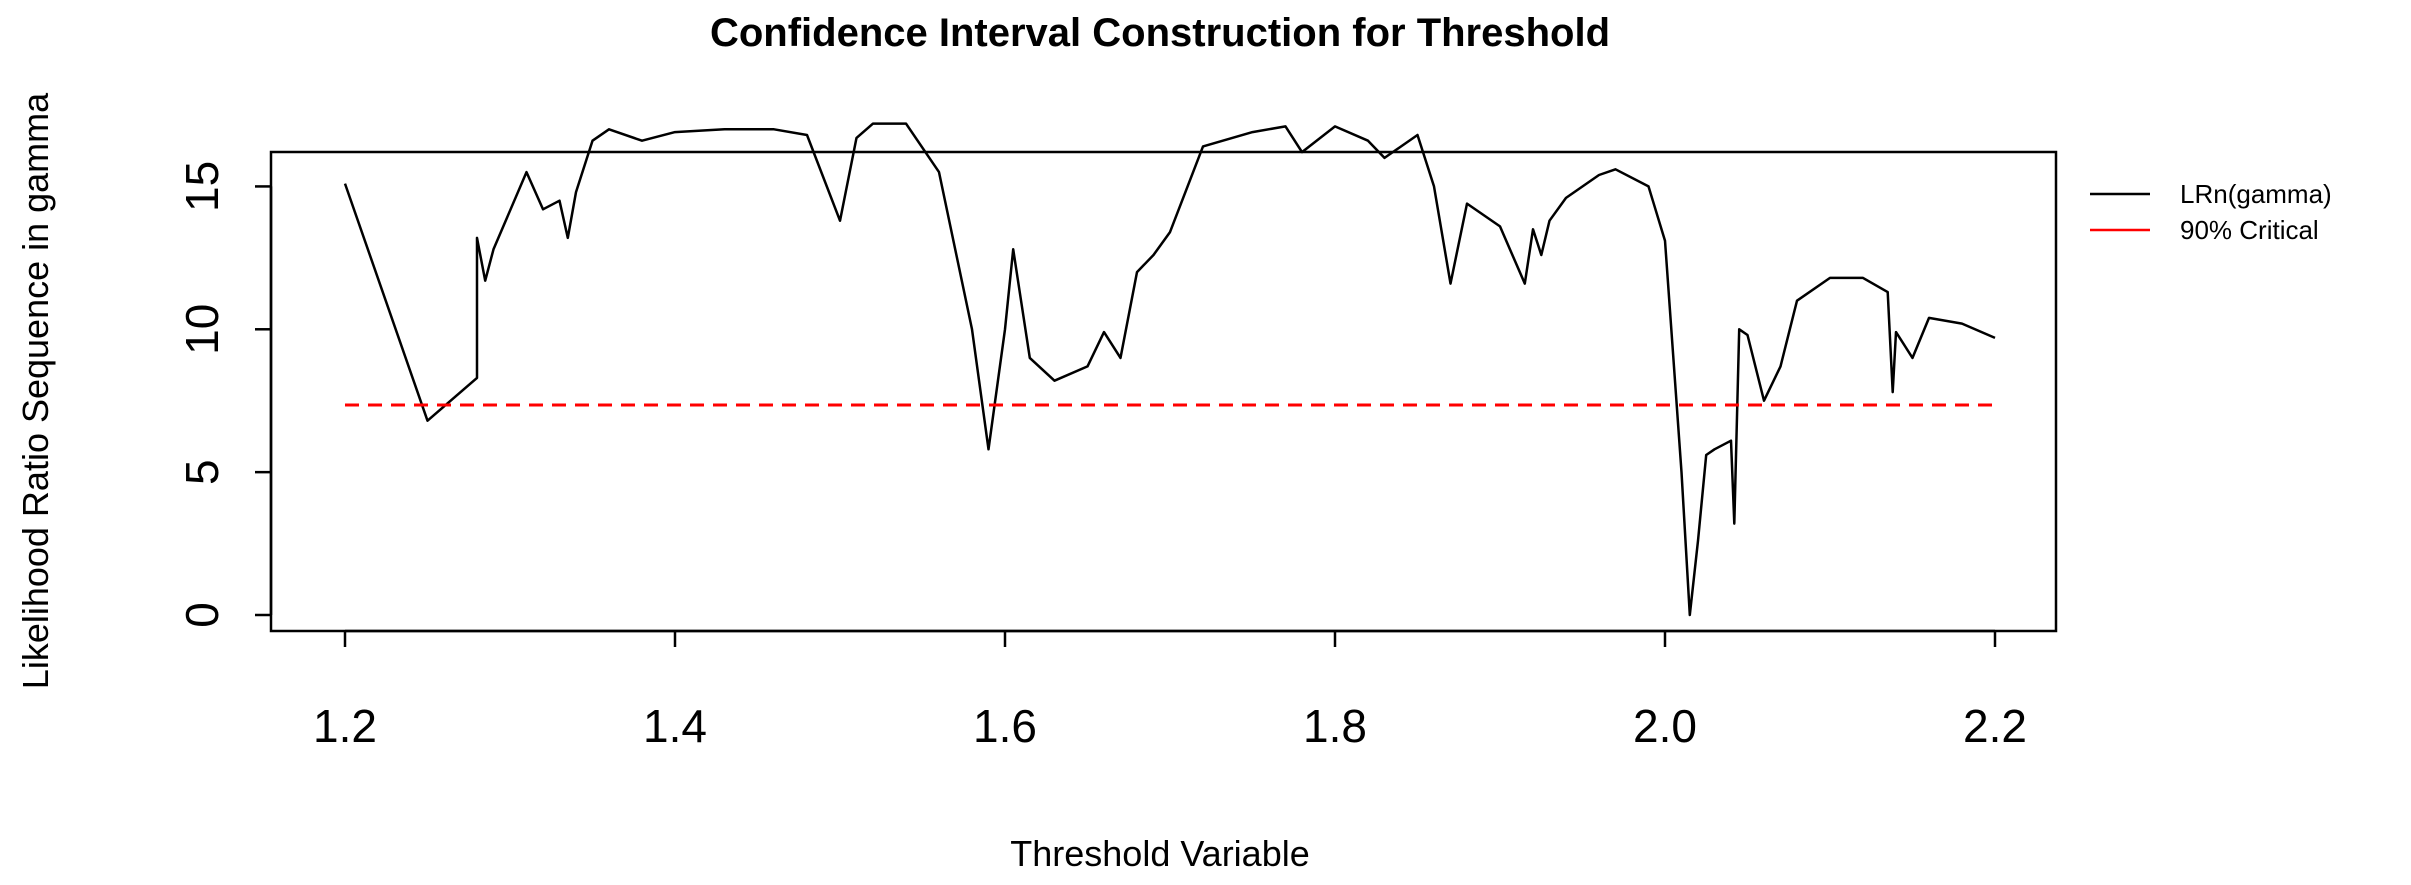  I want to click on legend: LRn(gamma) 90% Critical, so click(2211, 212).